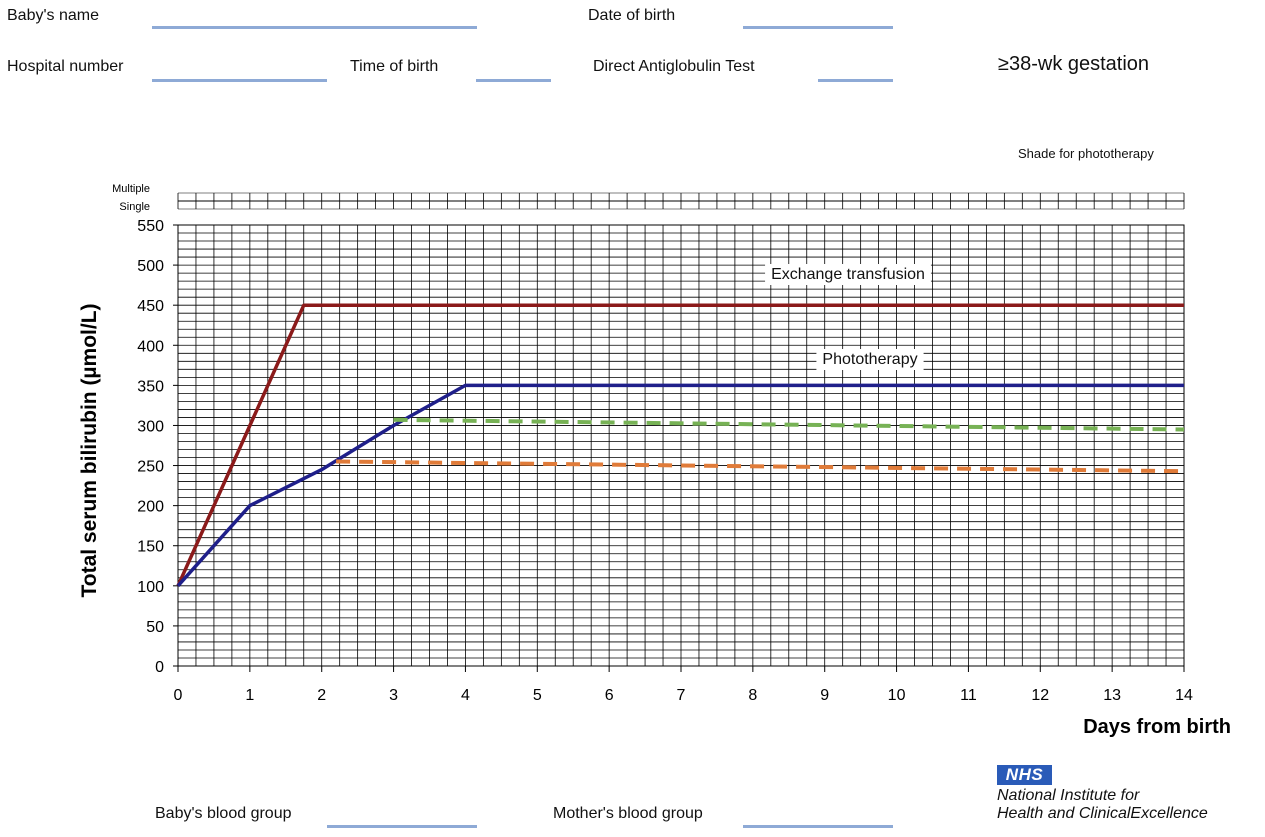 This screenshot has width=1265, height=837. Describe the element at coordinates (632, 15) in the screenshot. I see `date-of-birth-label: Date of birth` at that location.